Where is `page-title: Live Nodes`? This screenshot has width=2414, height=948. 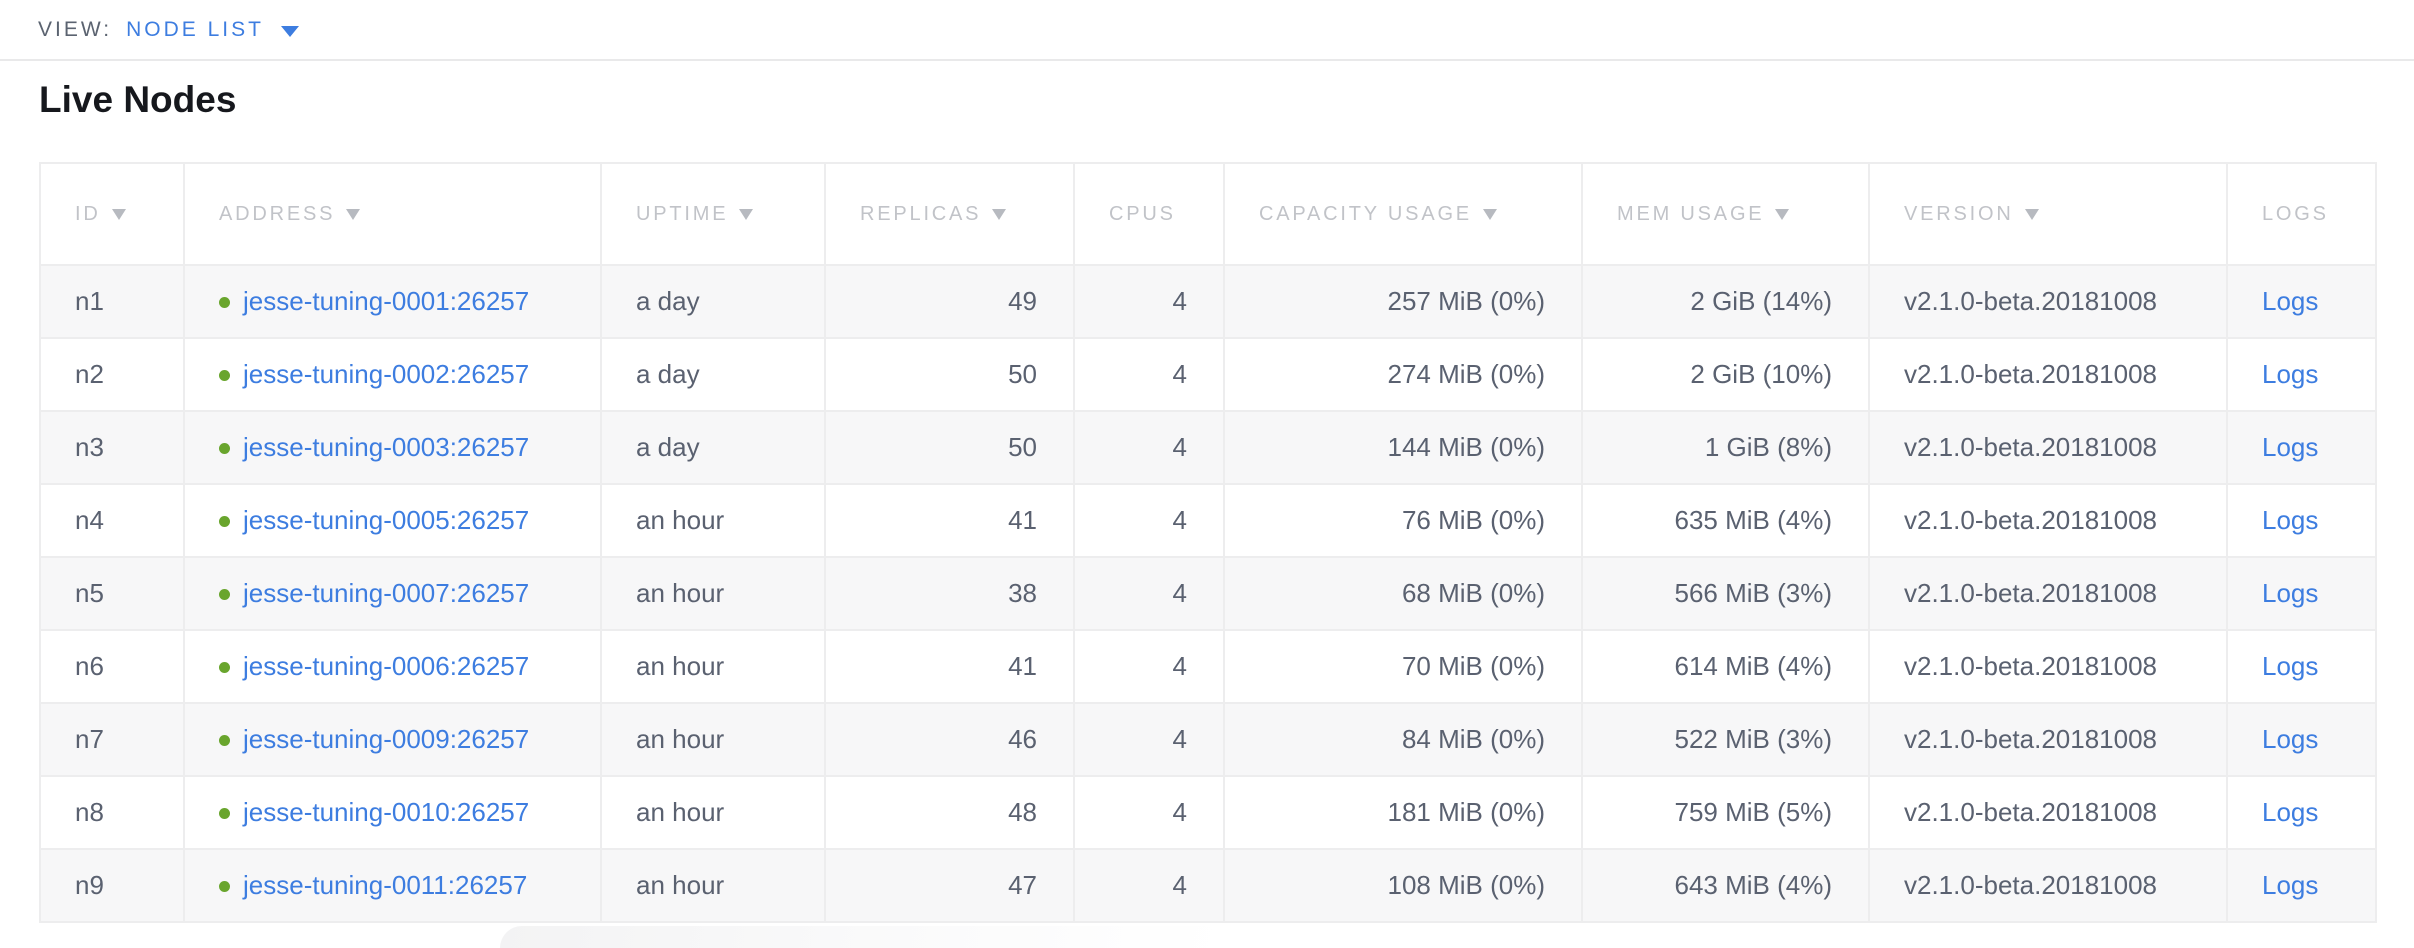 page-title: Live Nodes is located at coordinates (138, 99).